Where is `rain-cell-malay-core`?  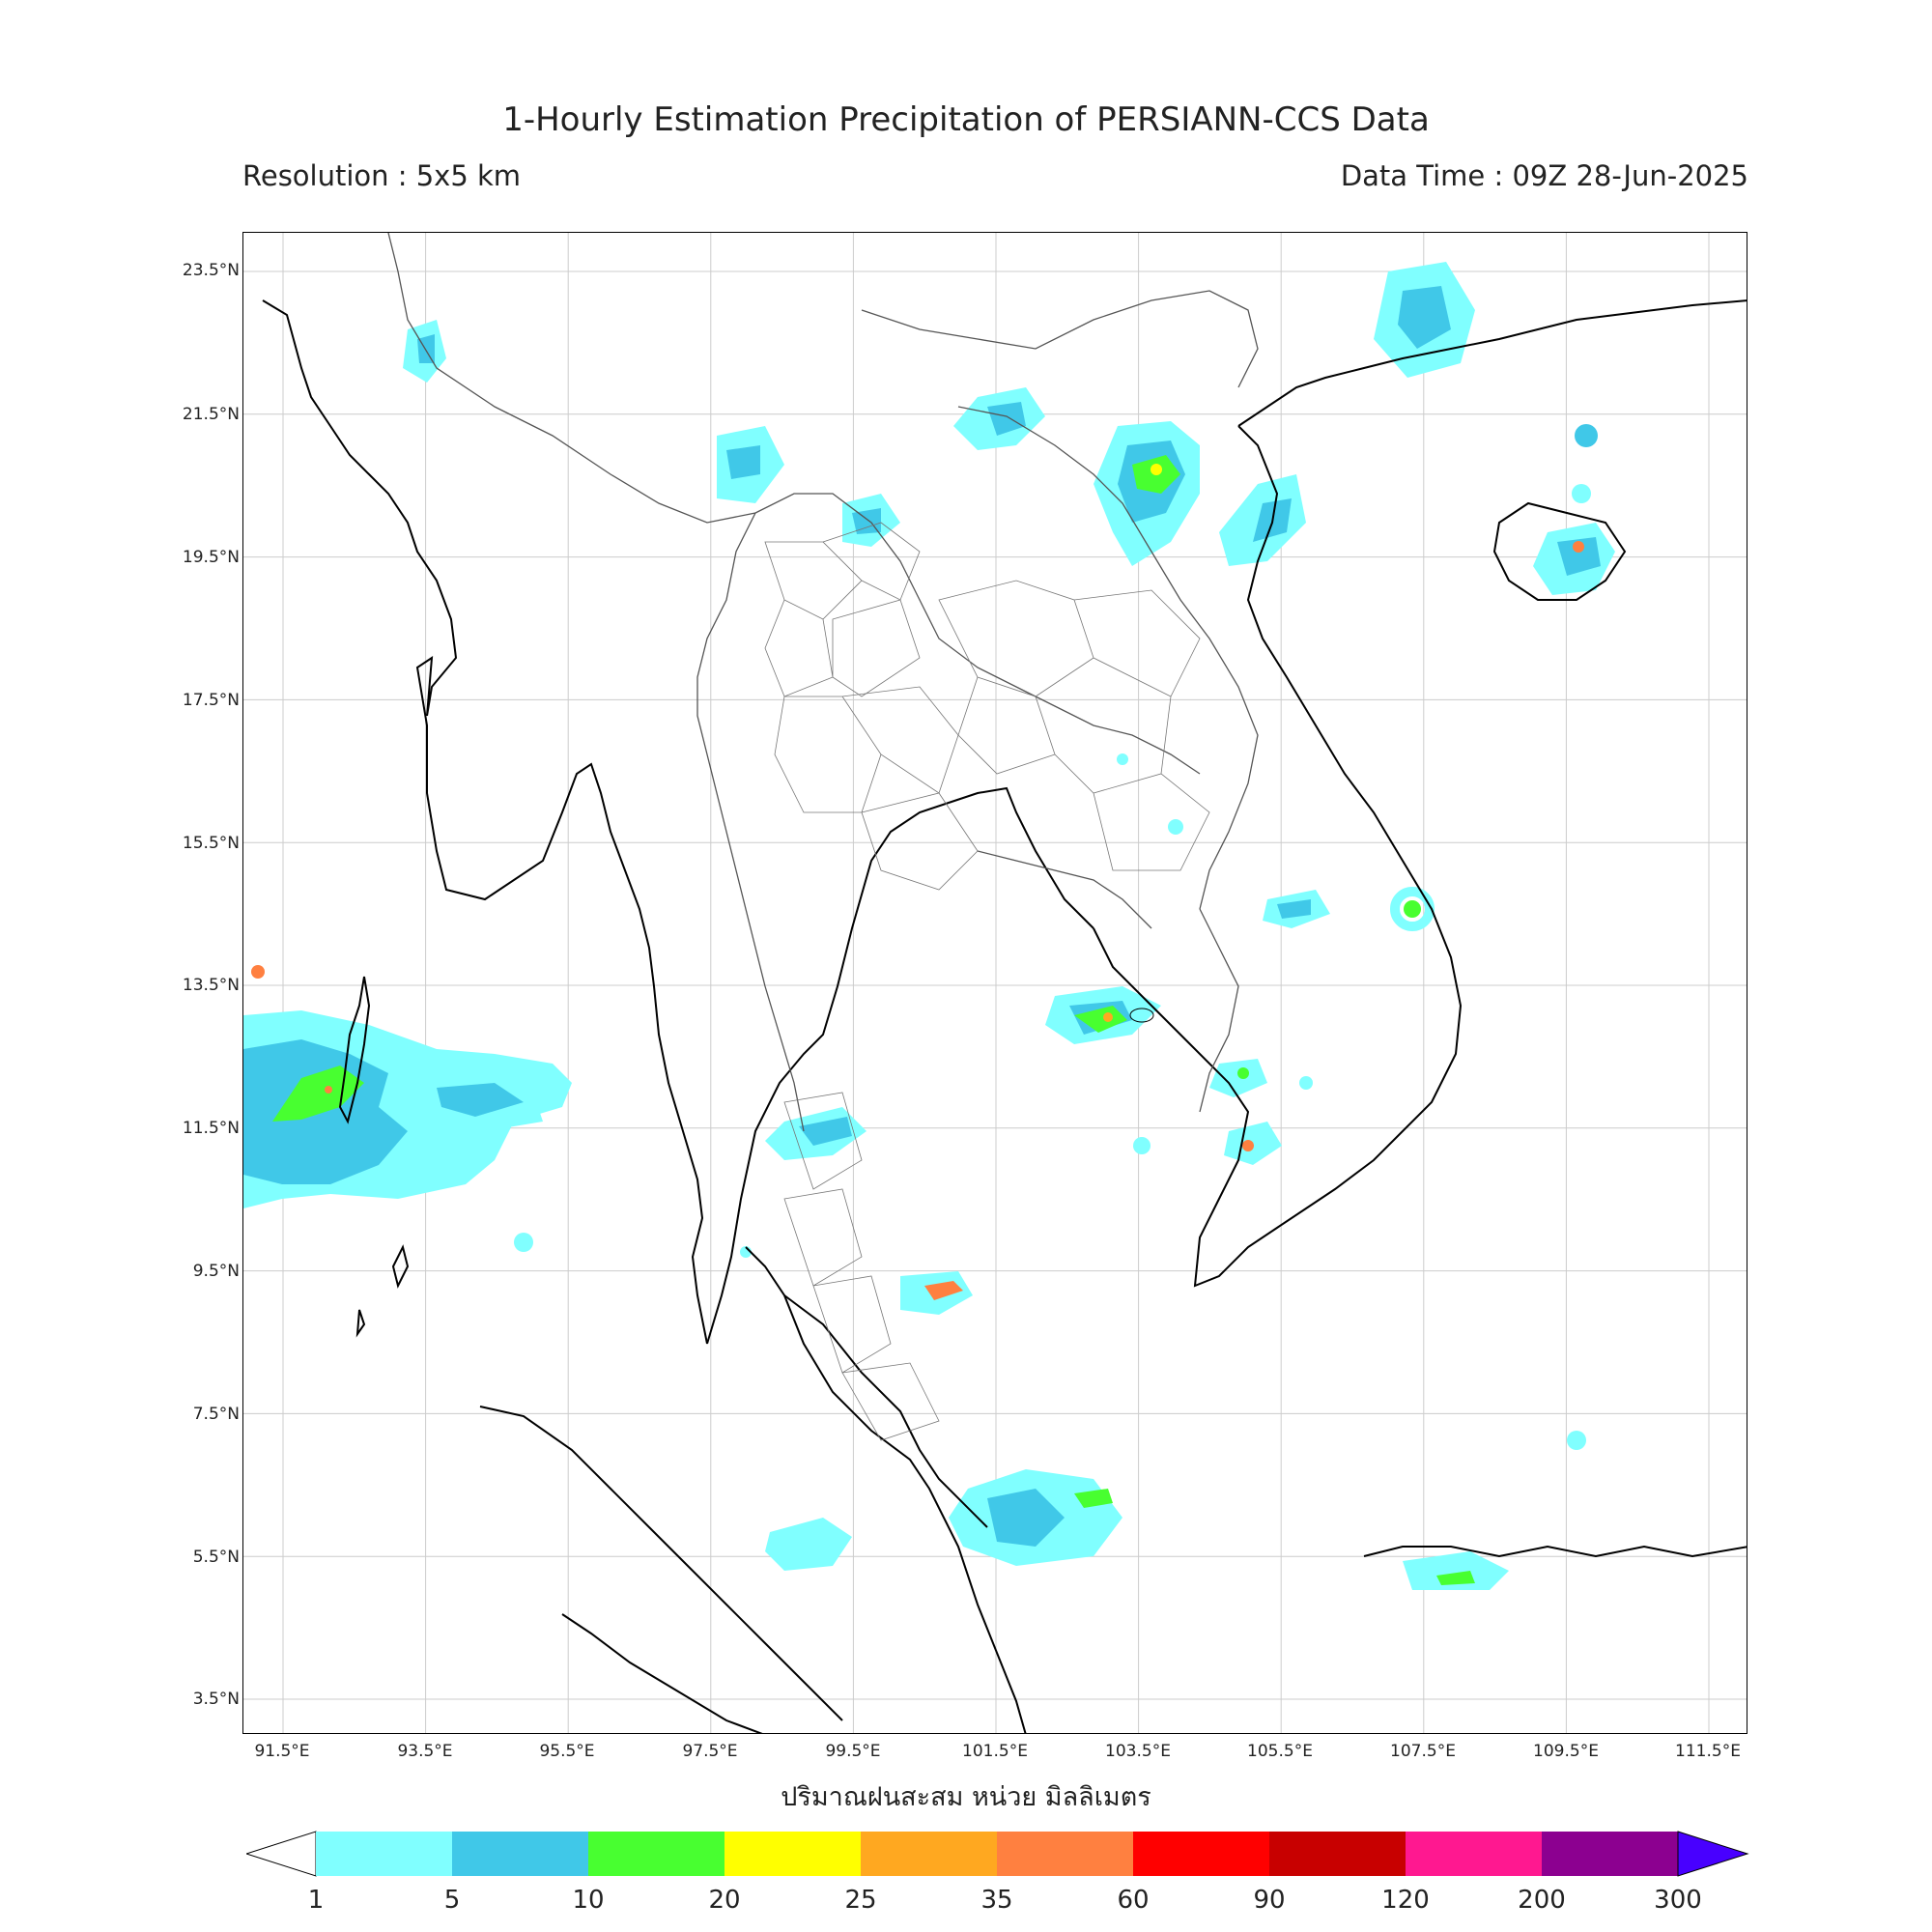 rain-cell-malay-core is located at coordinates (1026, 1518).